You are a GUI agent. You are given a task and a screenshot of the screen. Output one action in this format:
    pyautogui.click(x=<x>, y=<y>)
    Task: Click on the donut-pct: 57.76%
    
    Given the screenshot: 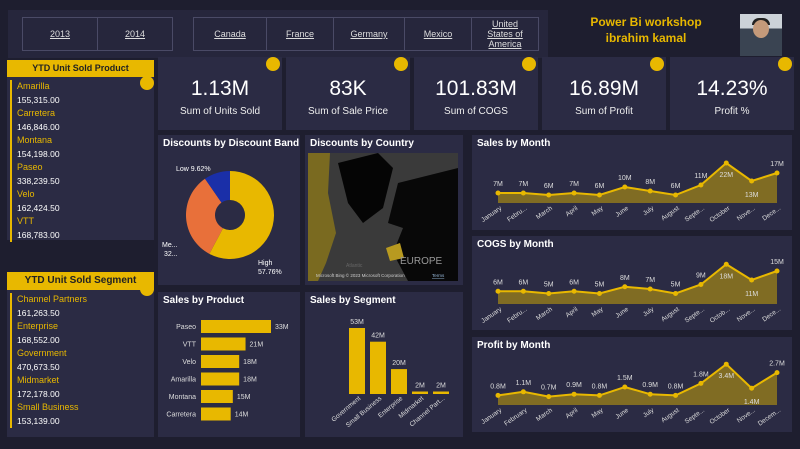 What is the action you would take?
    pyautogui.click(x=270, y=272)
    